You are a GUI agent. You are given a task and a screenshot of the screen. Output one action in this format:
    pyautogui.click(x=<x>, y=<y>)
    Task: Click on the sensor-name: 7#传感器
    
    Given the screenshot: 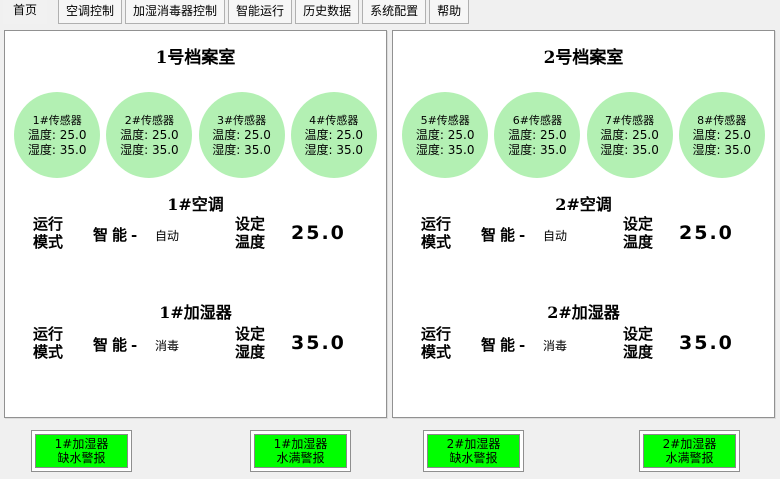 What is the action you would take?
    pyautogui.click(x=629, y=120)
    